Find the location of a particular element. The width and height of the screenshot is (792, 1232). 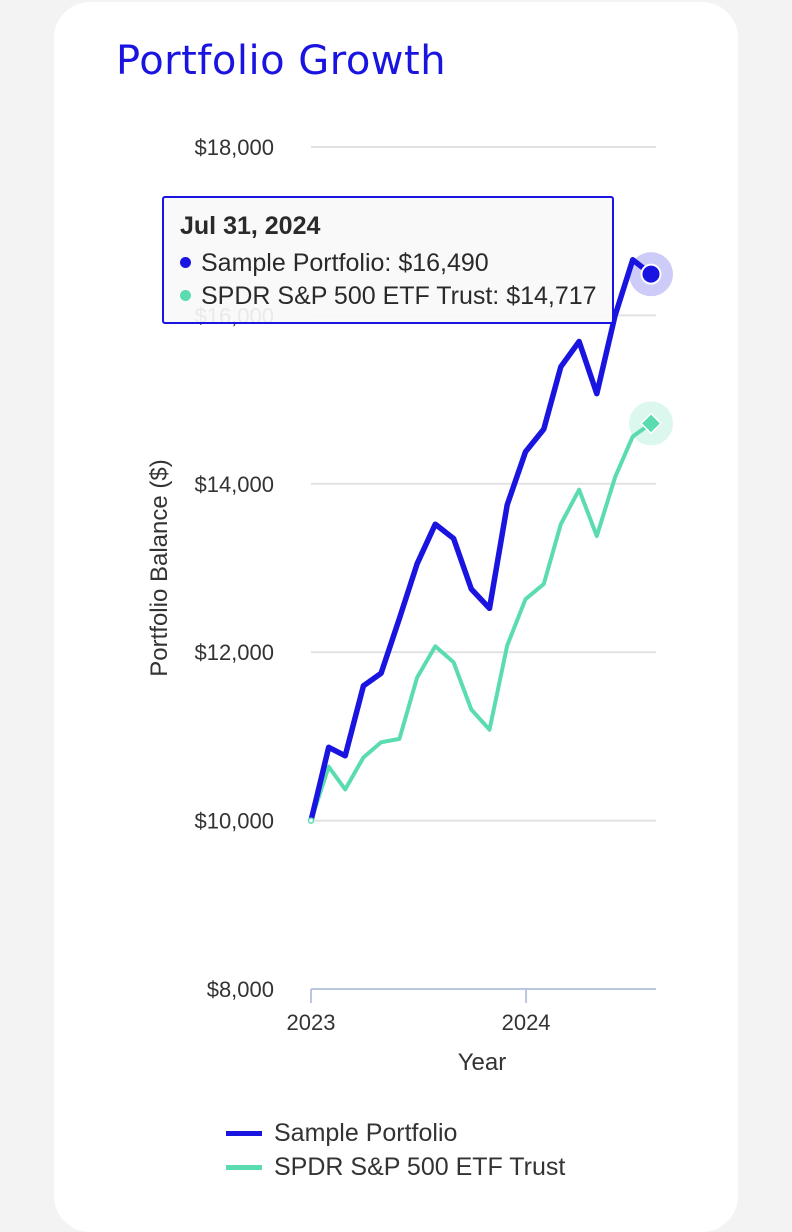

x-tick-label: 2024 is located at coordinates (526, 1022).